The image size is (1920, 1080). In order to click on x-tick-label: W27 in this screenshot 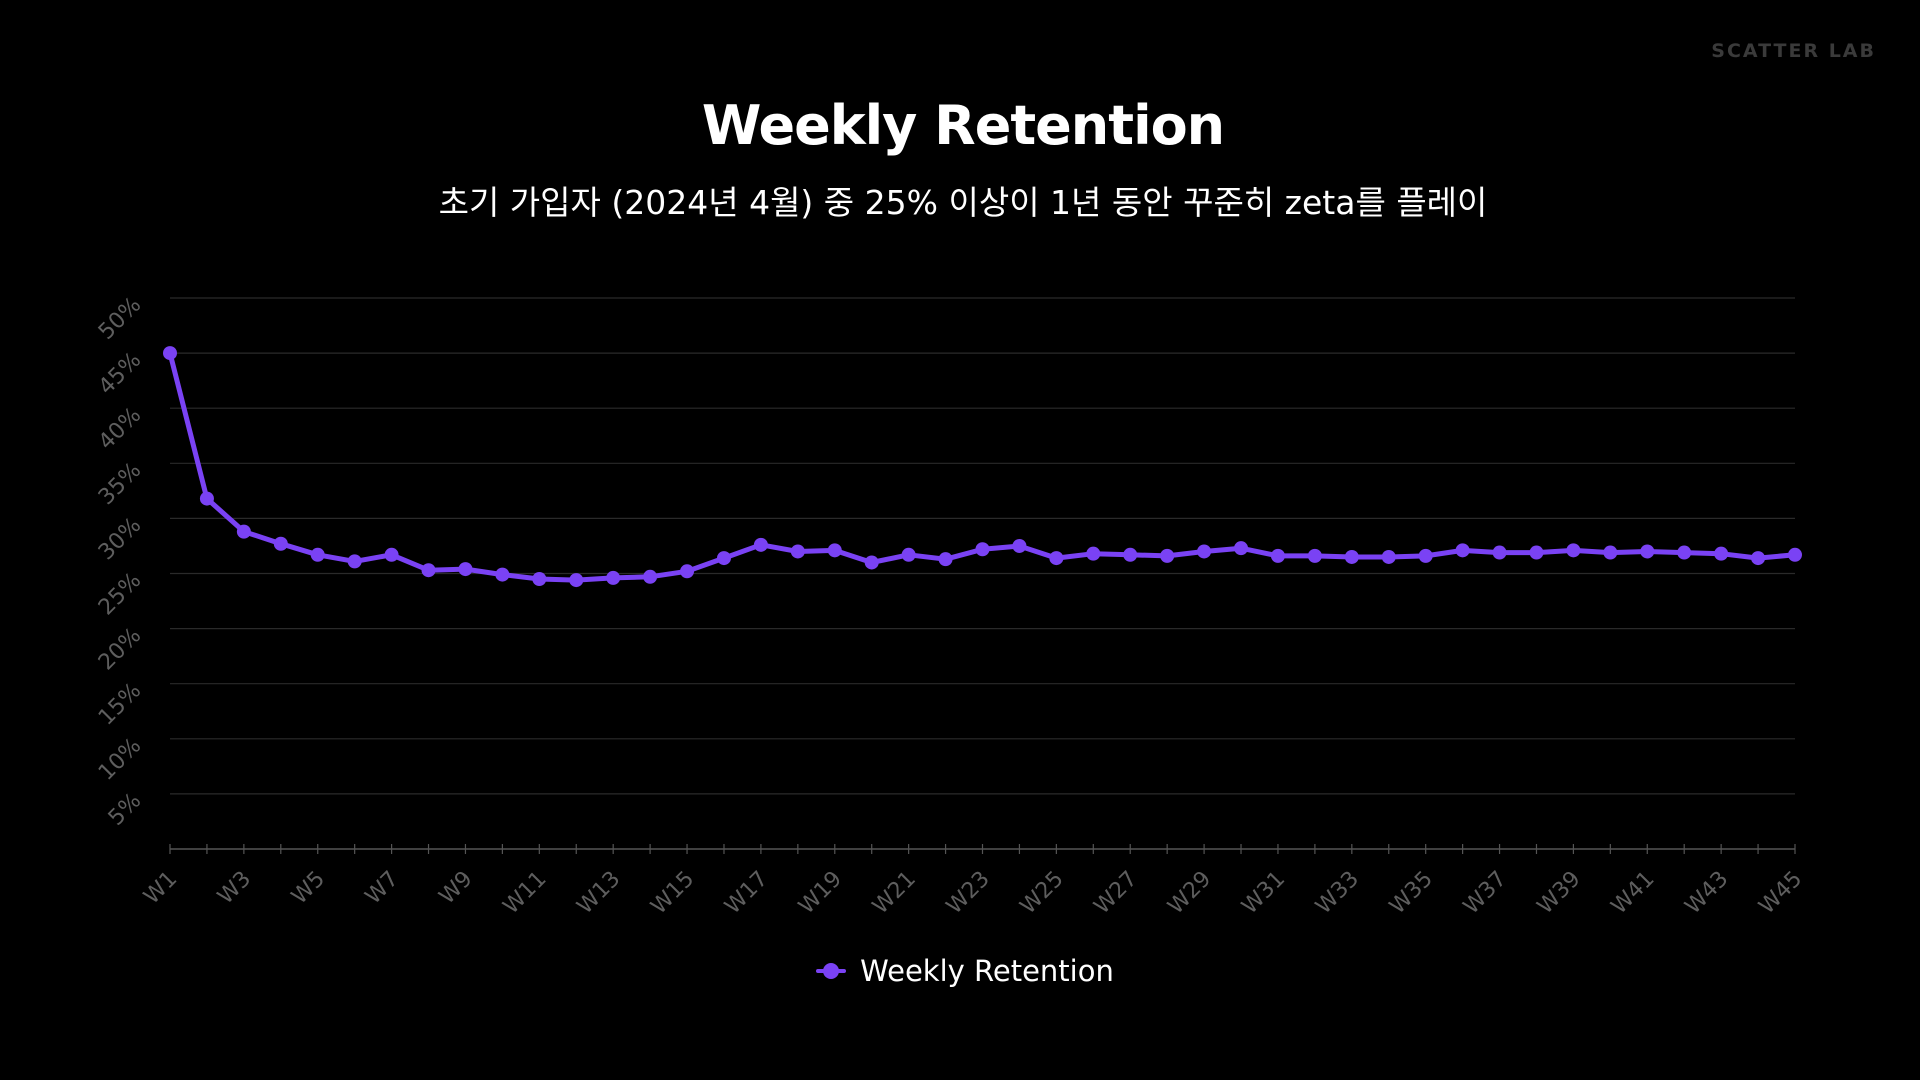, I will do `click(1116, 893)`.